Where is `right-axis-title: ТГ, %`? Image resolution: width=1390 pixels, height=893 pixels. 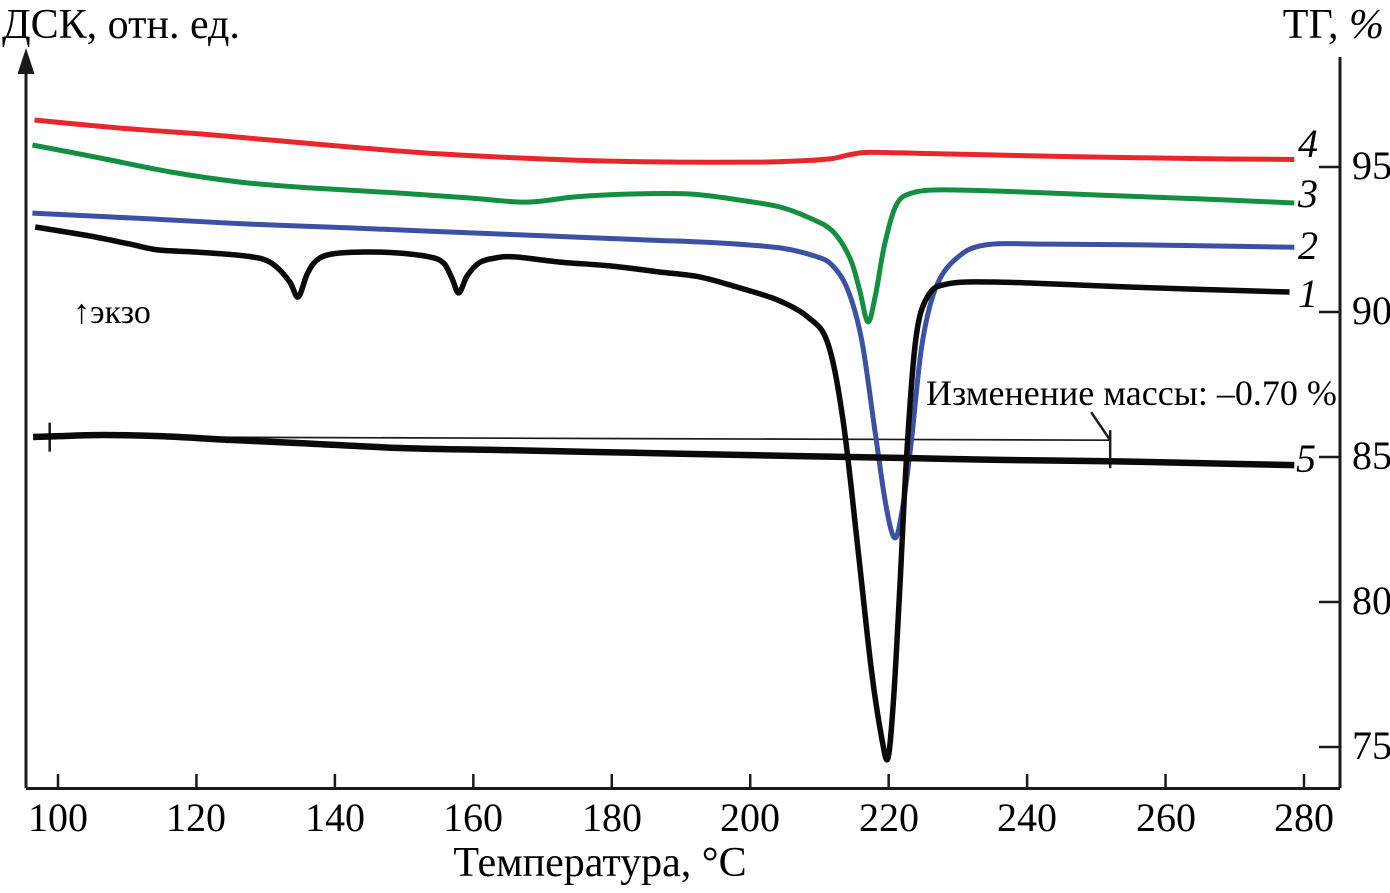 right-axis-title: ТГ, % is located at coordinates (1333, 25).